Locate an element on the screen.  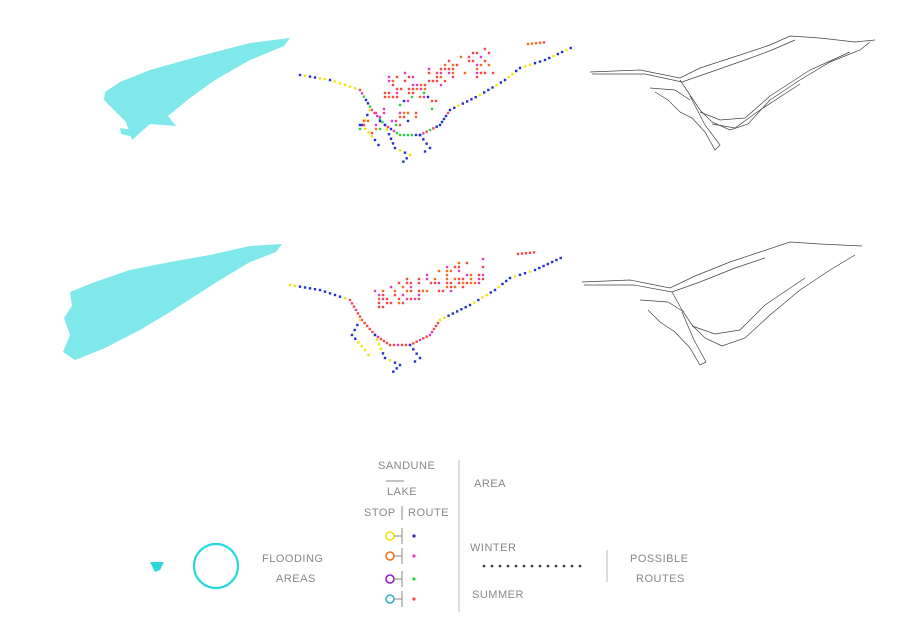
lake-label: LAKE is located at coordinates (402, 492).